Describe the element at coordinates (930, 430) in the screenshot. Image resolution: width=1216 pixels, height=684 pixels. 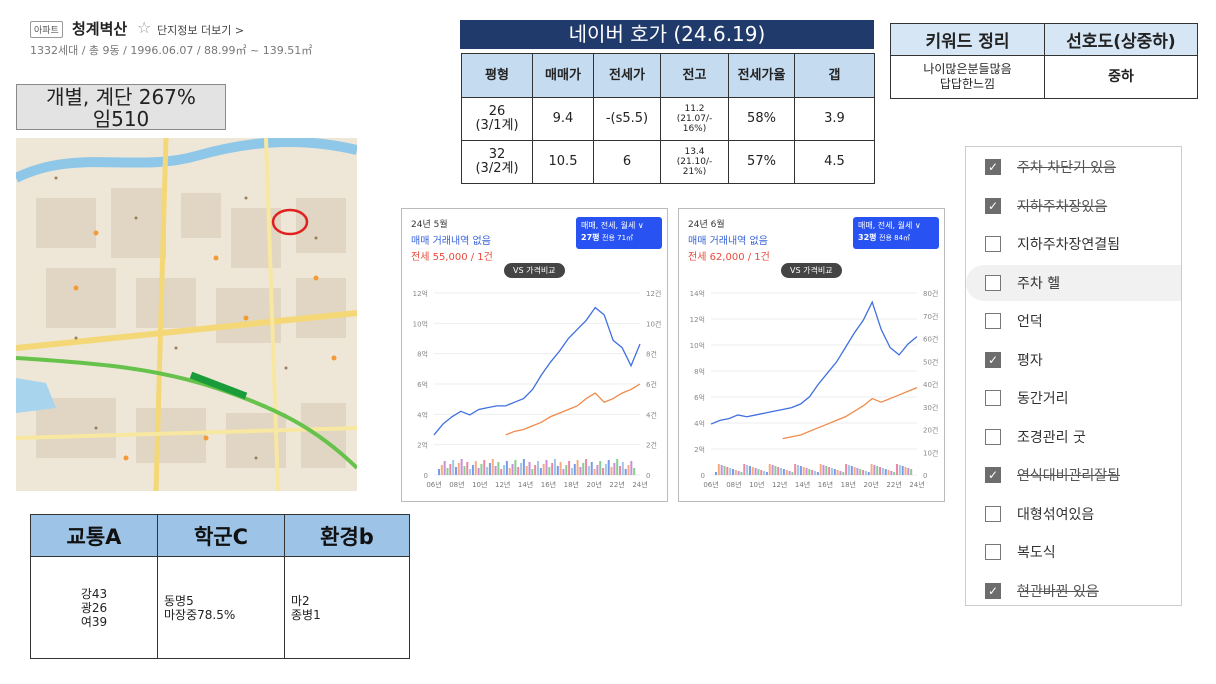
I see `y2-tick-label: 20건` at that location.